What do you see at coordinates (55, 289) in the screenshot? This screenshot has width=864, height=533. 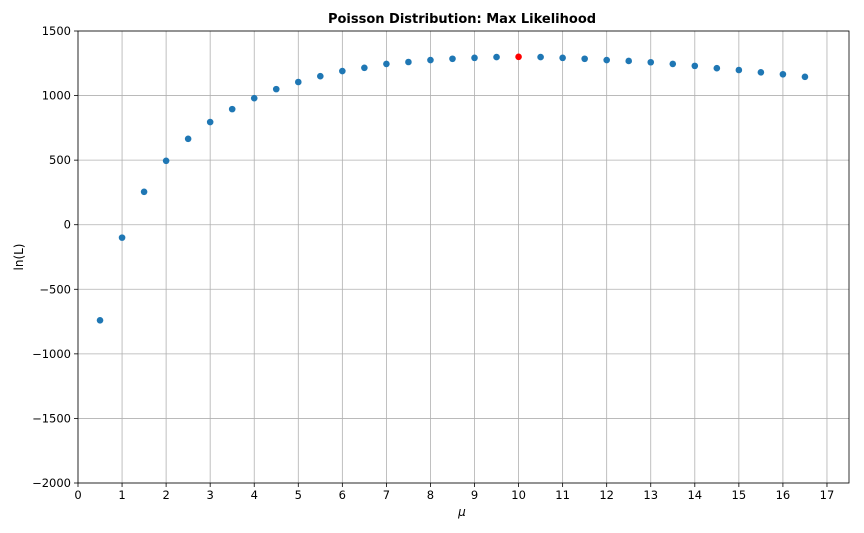 I see `y-tick-label: −500` at bounding box center [55, 289].